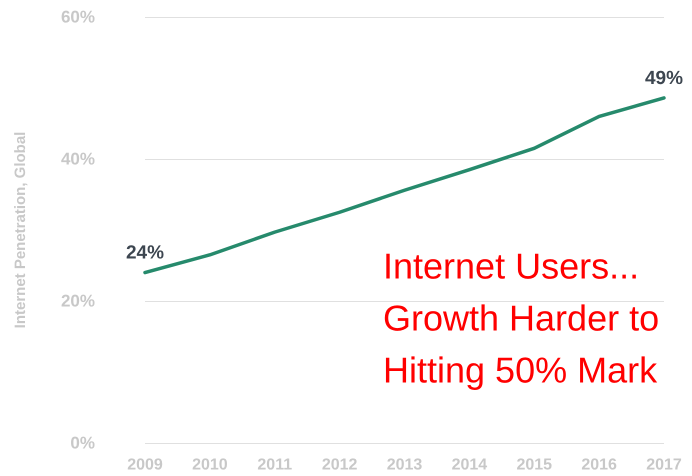 This screenshot has width=692, height=476. What do you see at coordinates (145, 253) in the screenshot?
I see `data-label: 24%` at bounding box center [145, 253].